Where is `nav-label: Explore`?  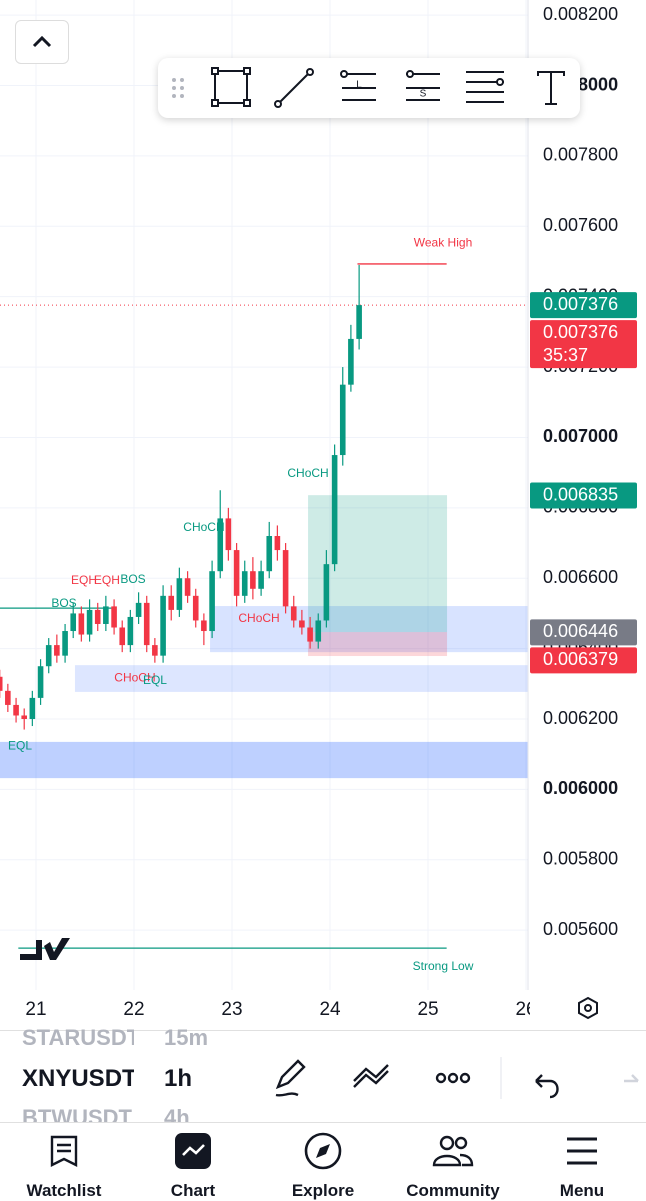
nav-label: Explore is located at coordinates (323, 1190).